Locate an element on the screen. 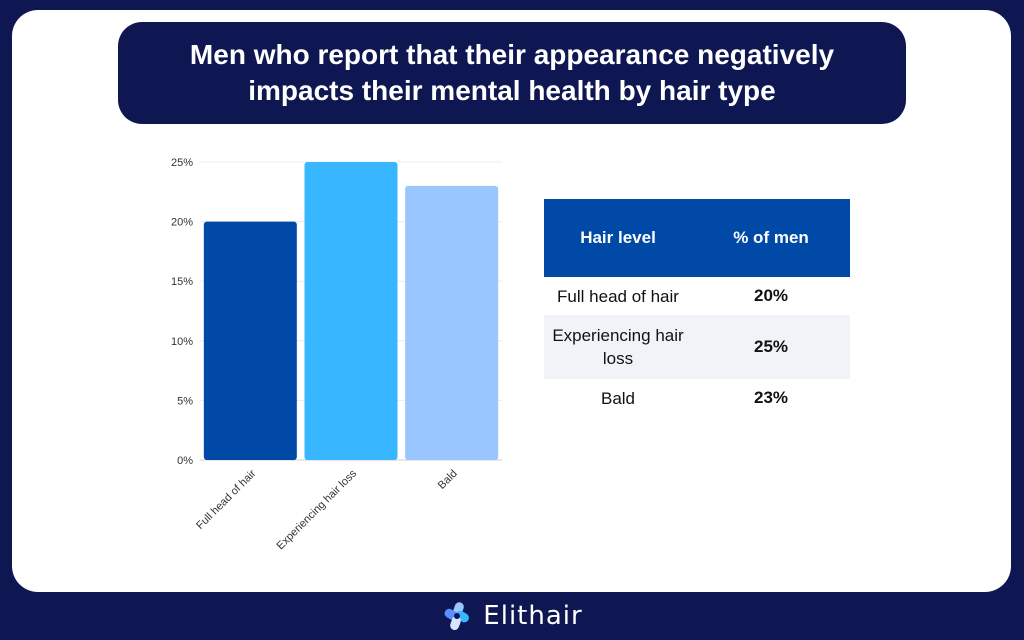 This screenshot has height=640, width=1024. table-row: Experiencing hair loss 25% is located at coordinates (697, 347).